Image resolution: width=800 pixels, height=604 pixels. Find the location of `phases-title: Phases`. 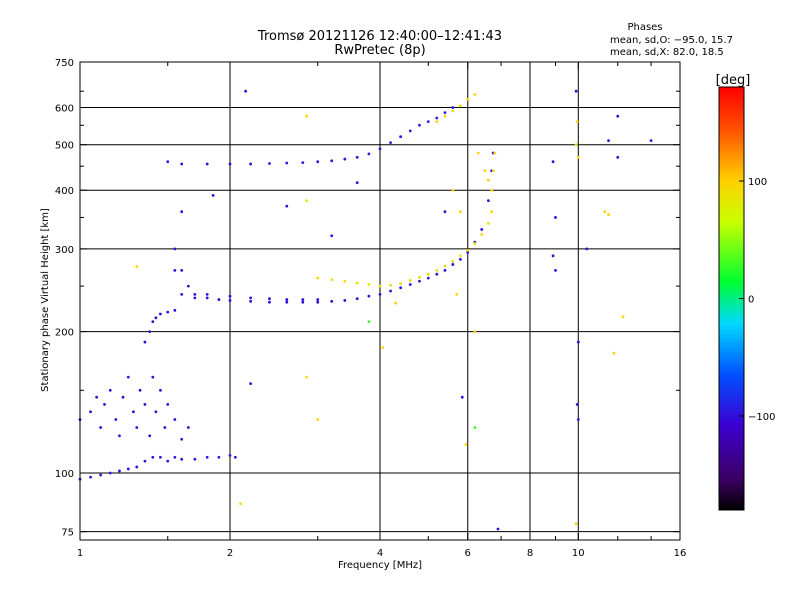

phases-title: Phases is located at coordinates (644, 27).